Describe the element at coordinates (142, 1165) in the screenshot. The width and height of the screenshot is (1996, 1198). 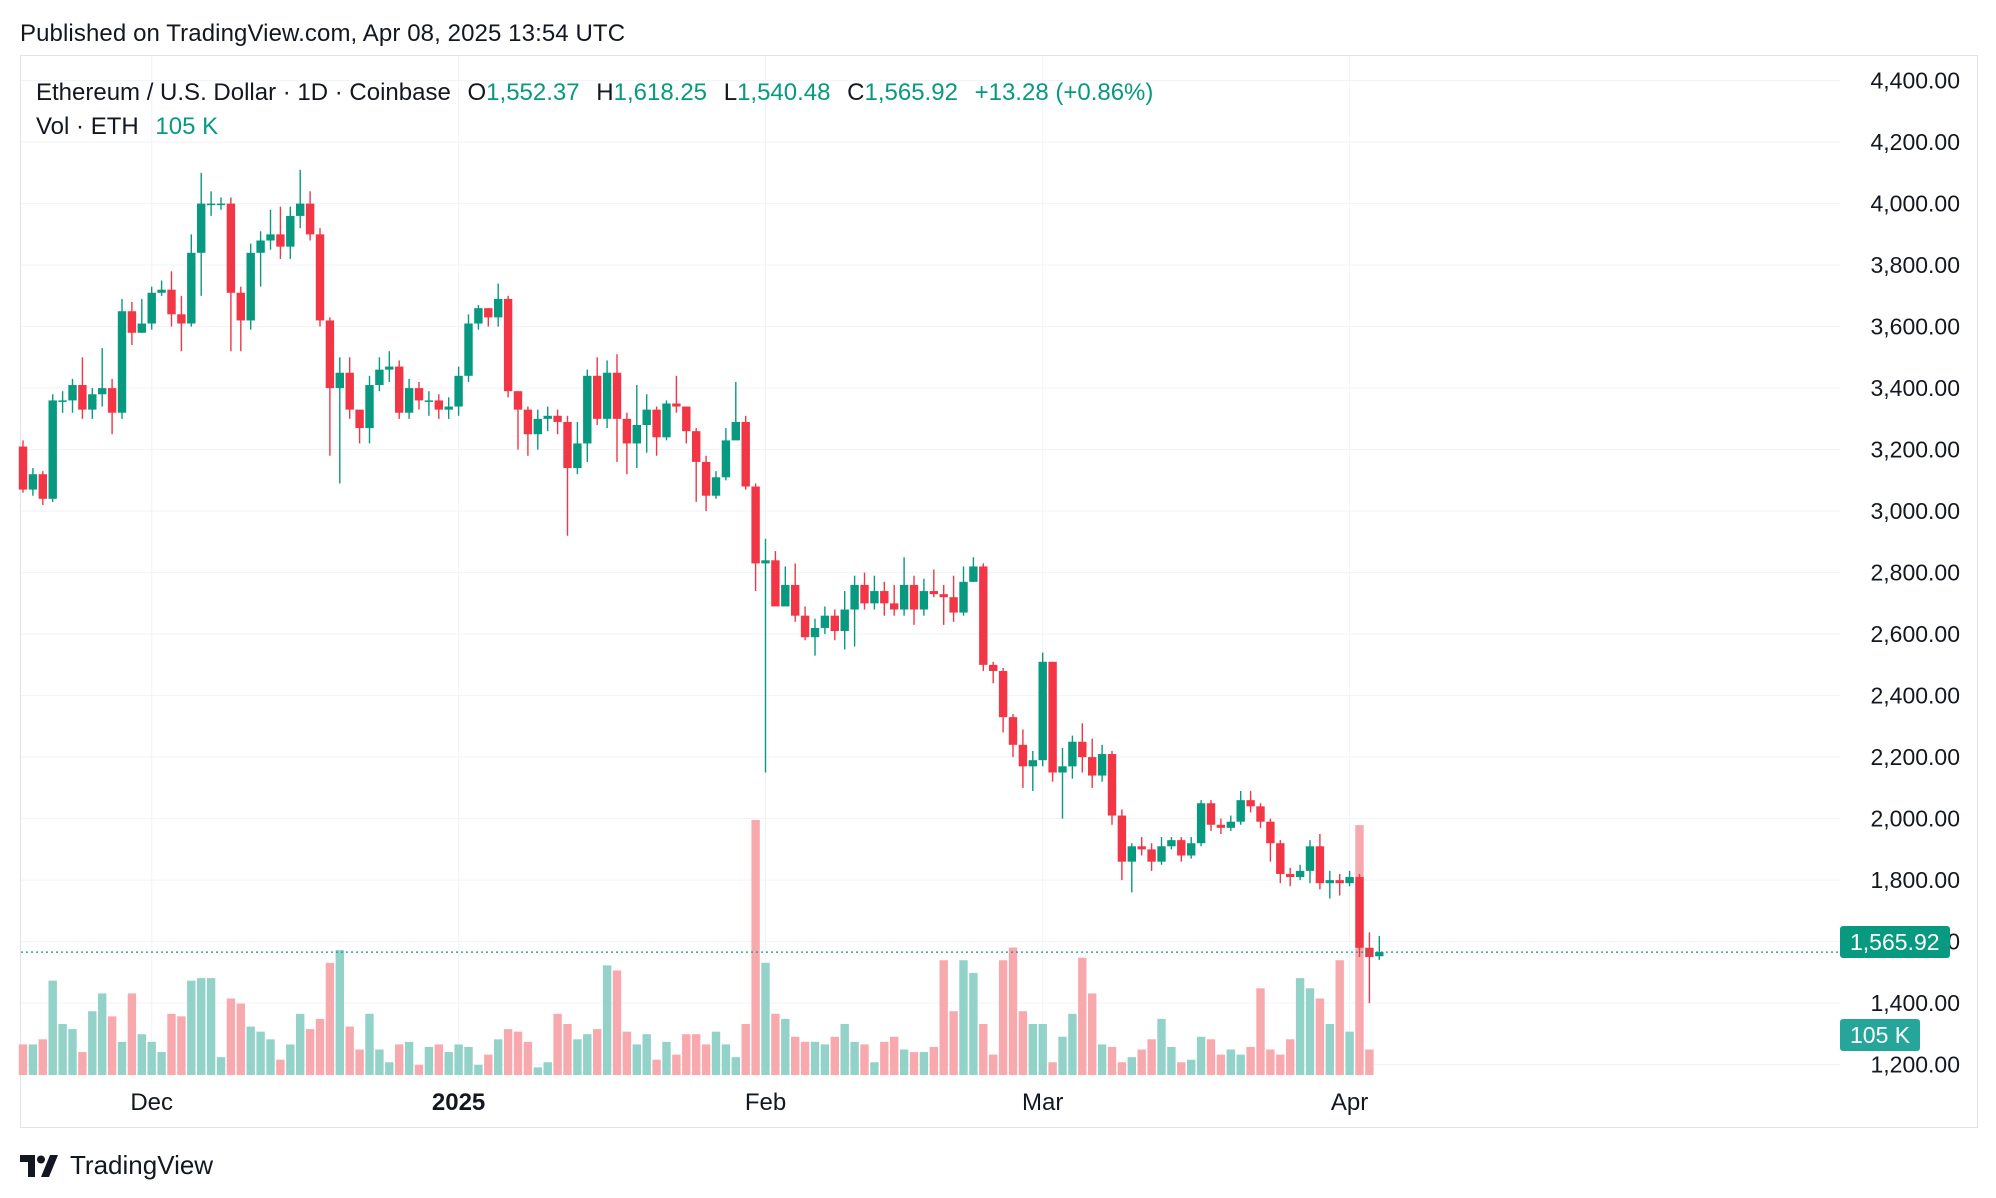
I see `brand-name: TradingView` at that location.